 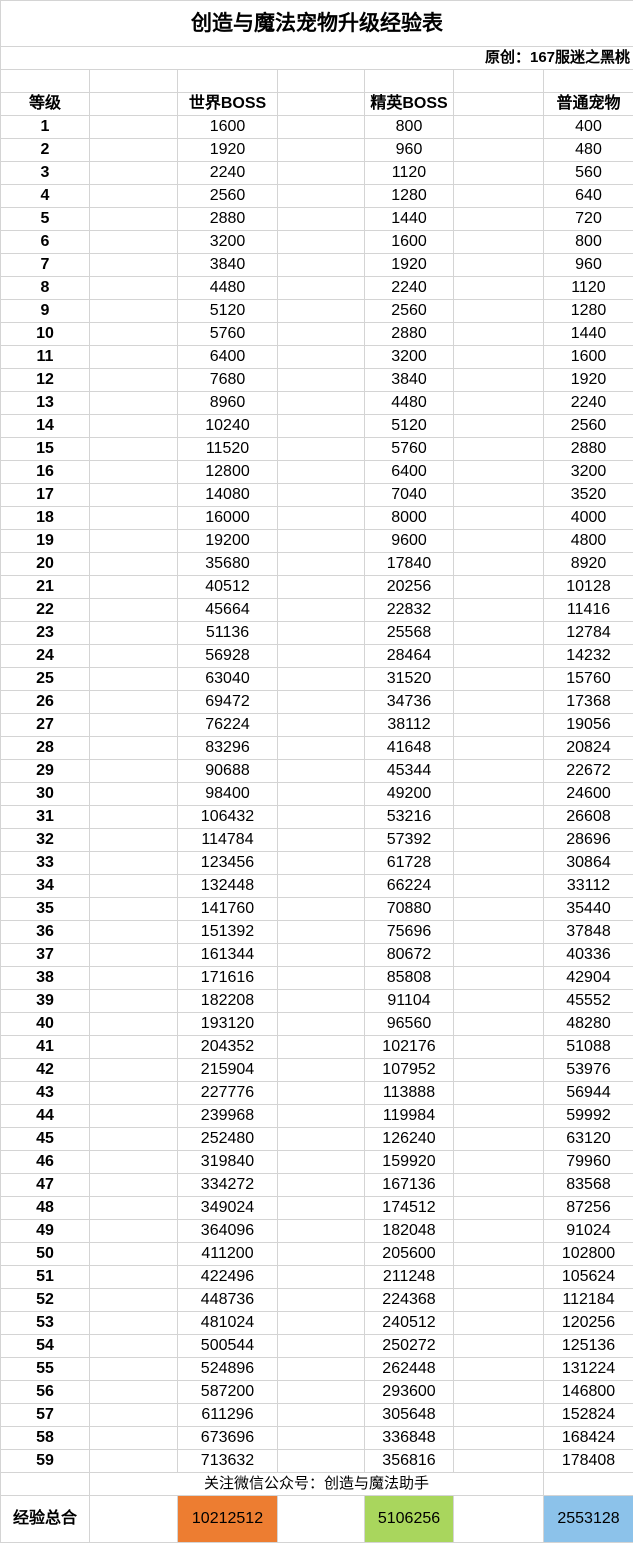 What do you see at coordinates (45, 288) in the screenshot?
I see `cell-level: 8` at bounding box center [45, 288].